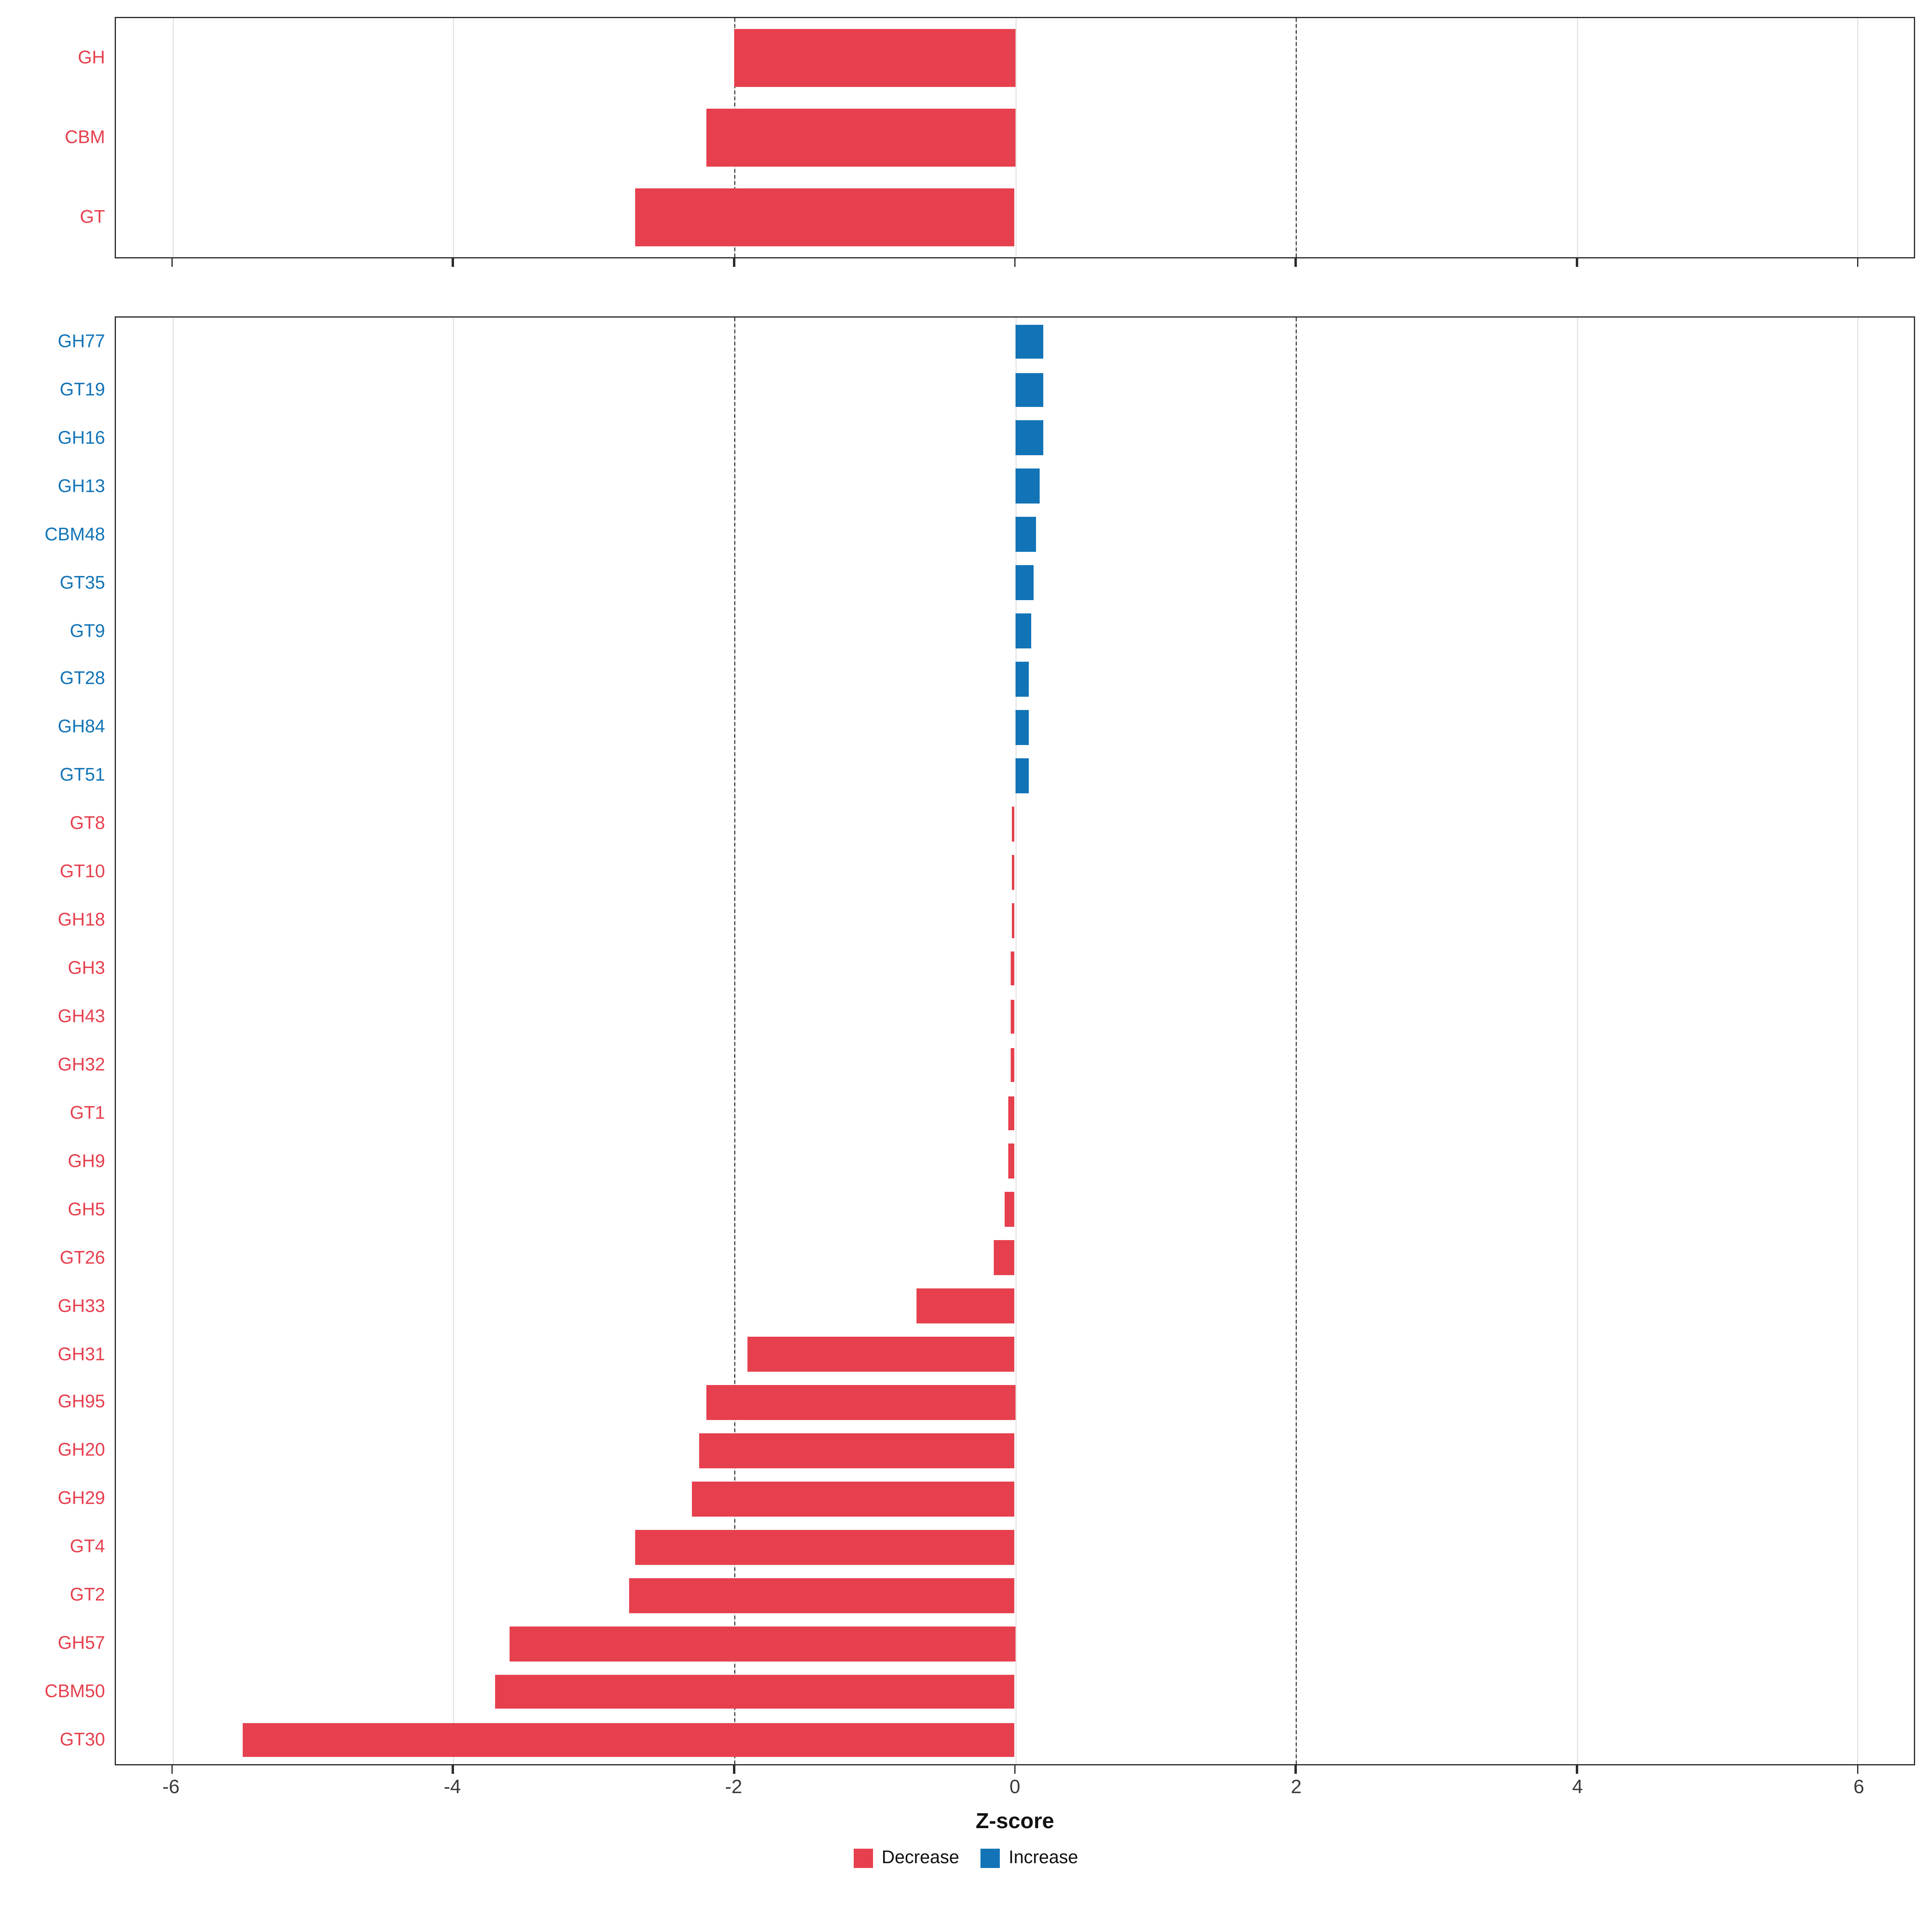  I want to click on category-label: GH84, so click(81, 727).